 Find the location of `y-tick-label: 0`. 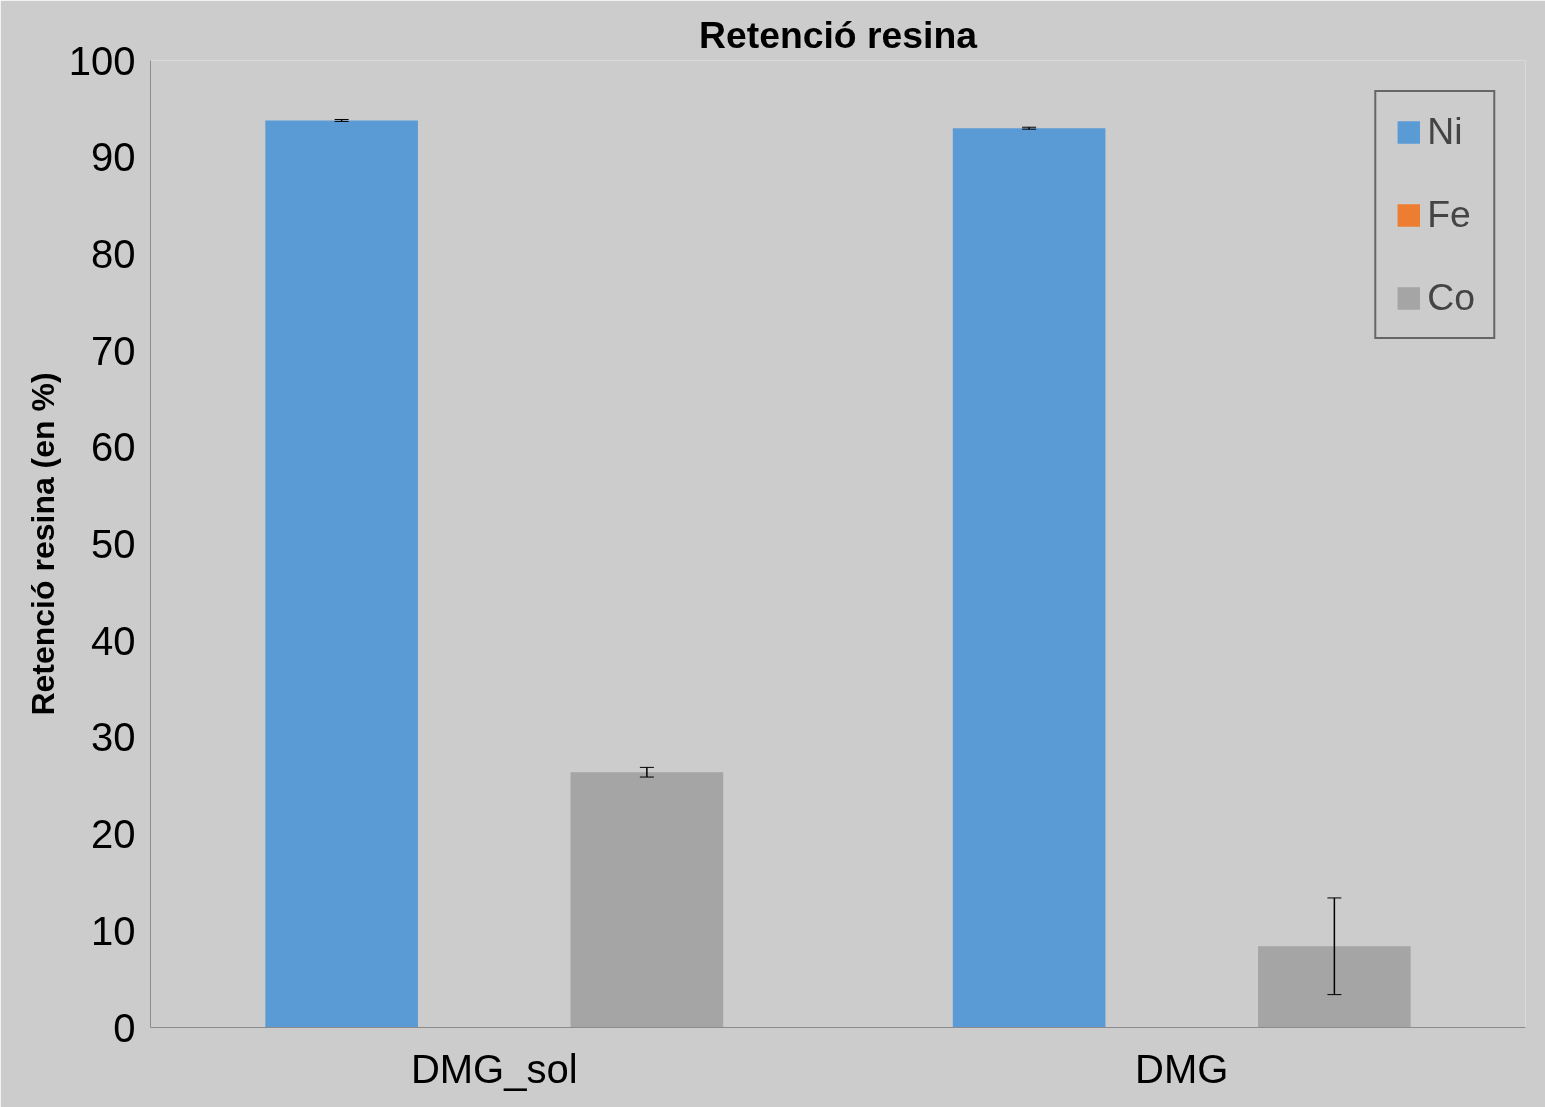

y-tick-label: 0 is located at coordinates (124, 1027).